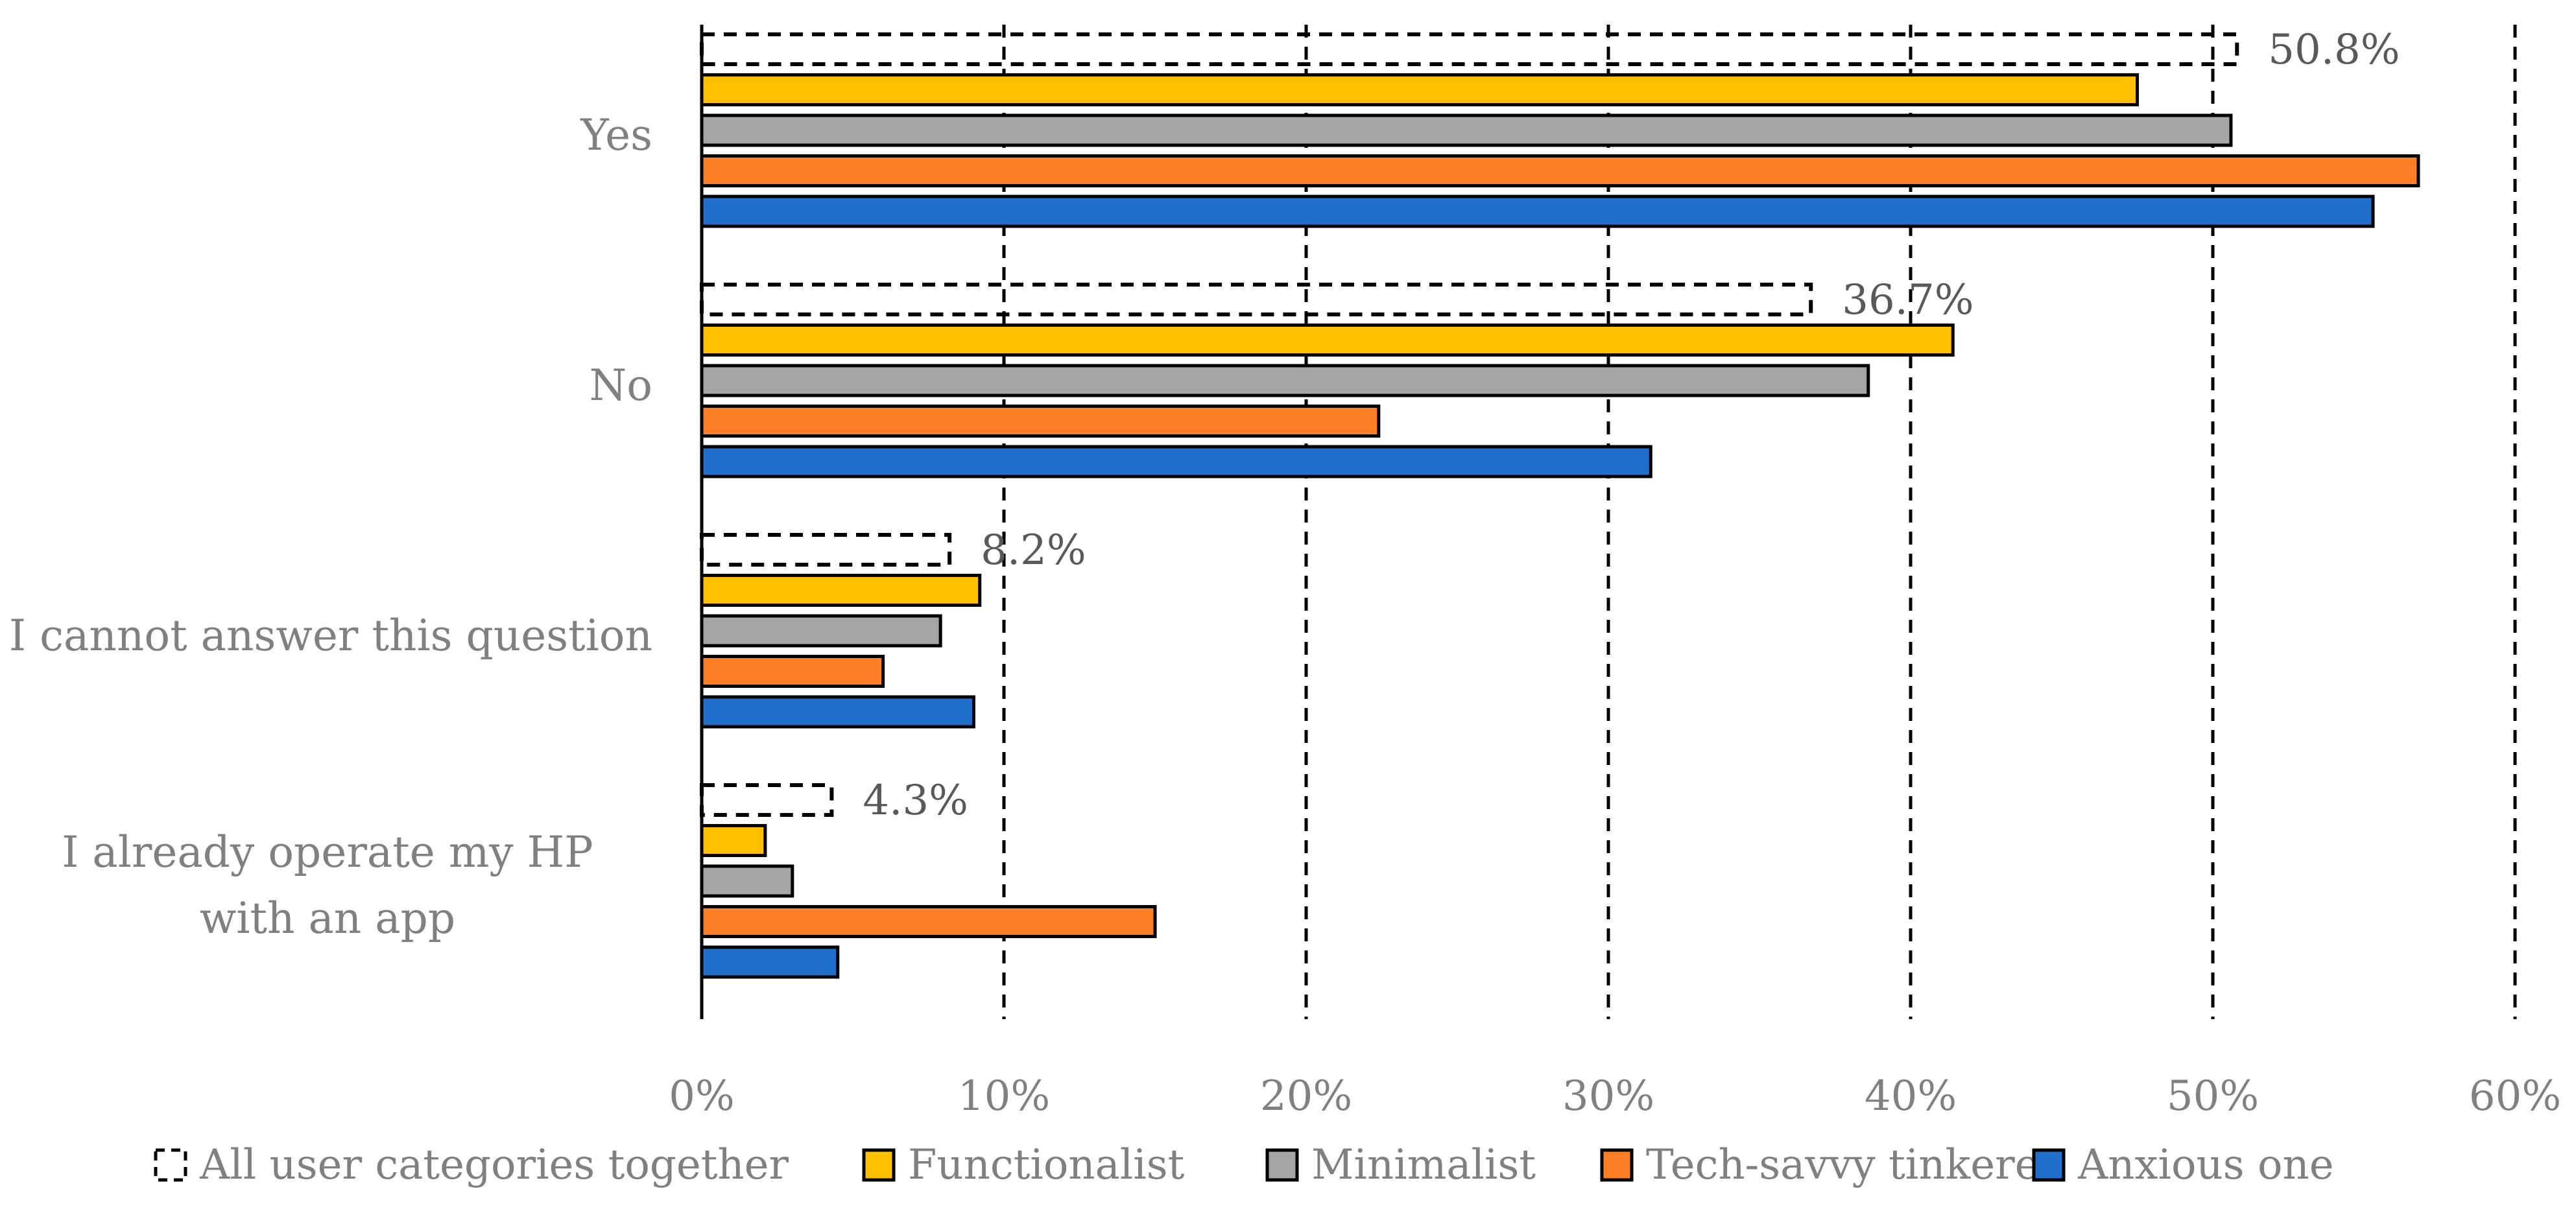 The height and width of the screenshot is (1213, 2576). What do you see at coordinates (616, 135) in the screenshot?
I see `category-label: Yes` at bounding box center [616, 135].